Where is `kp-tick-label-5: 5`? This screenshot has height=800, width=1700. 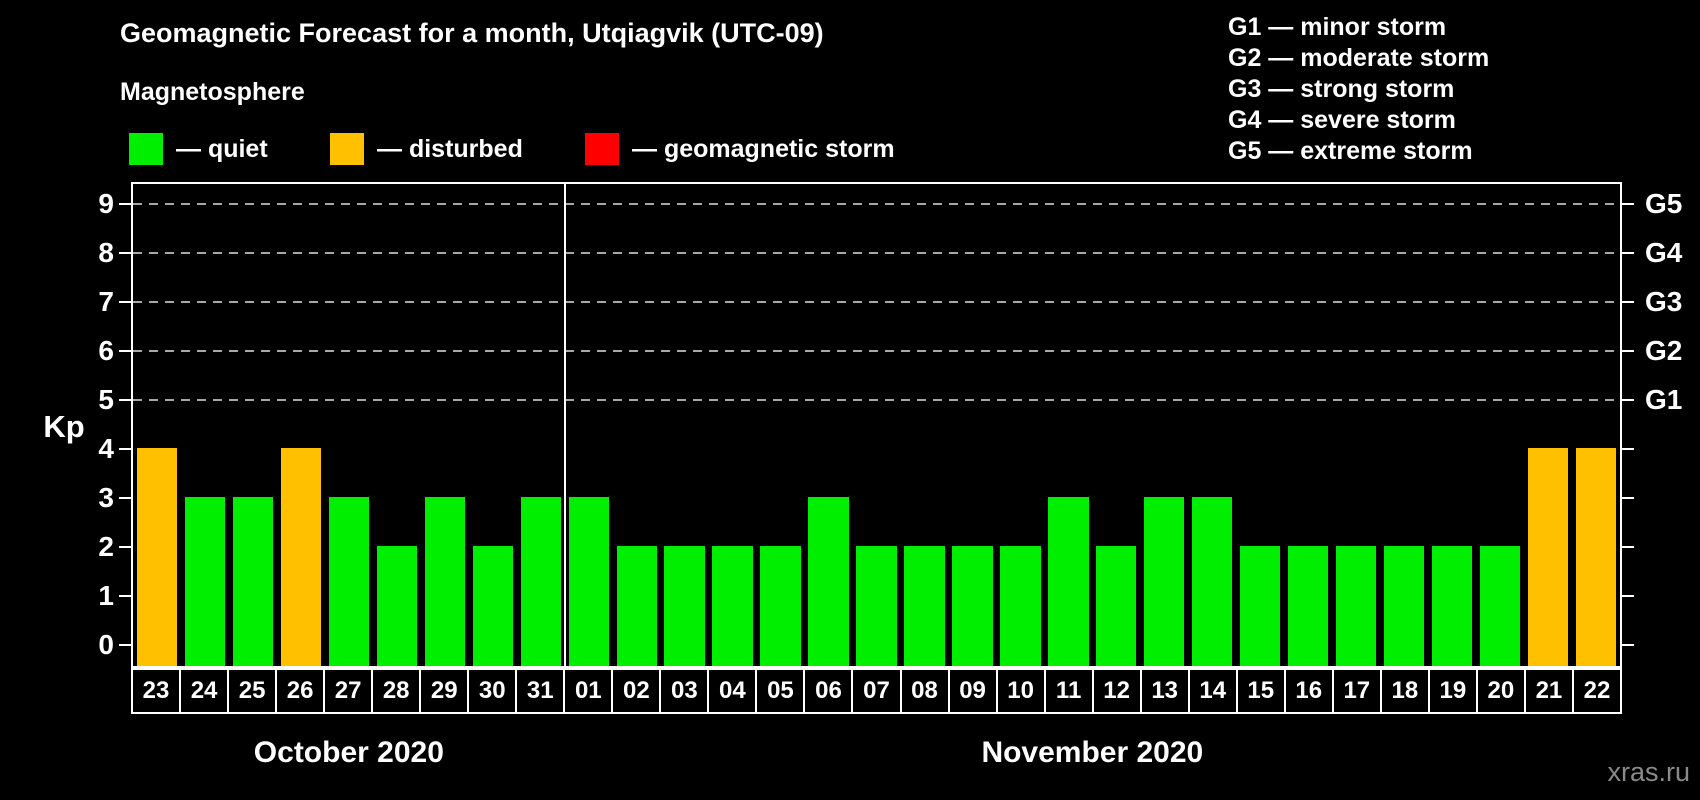
kp-tick-label-5: 5 is located at coordinates (106, 399).